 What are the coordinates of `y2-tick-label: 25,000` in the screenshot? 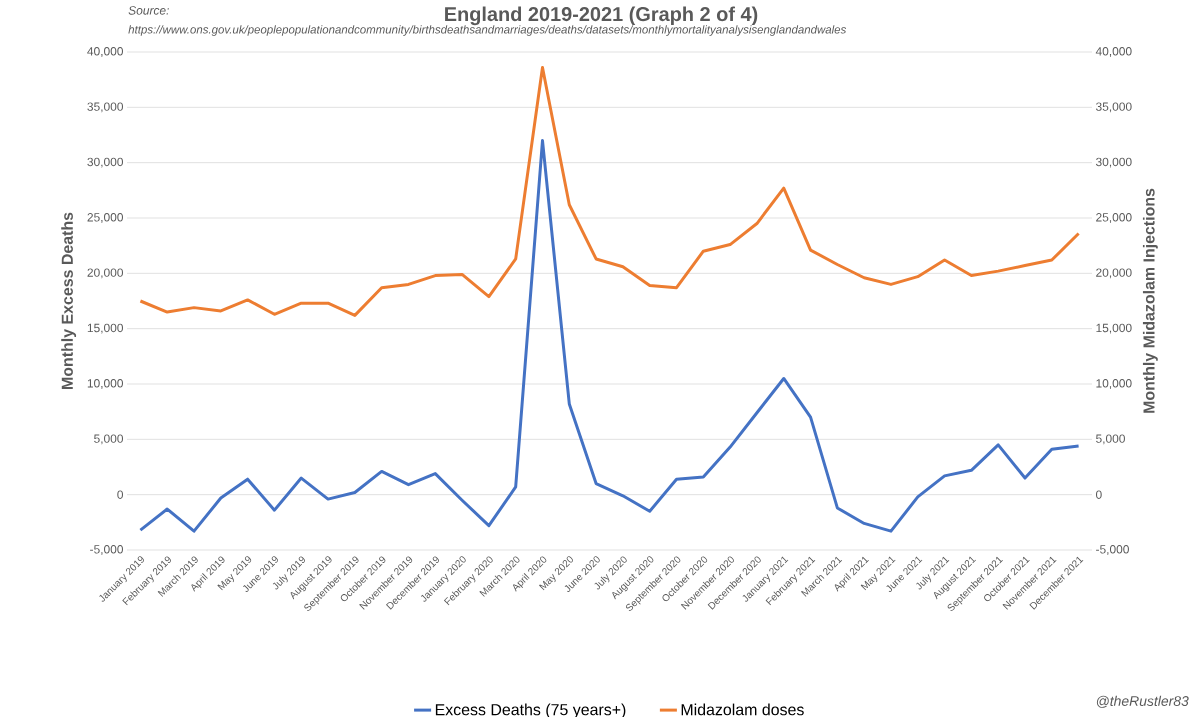 It's located at (1114, 218).